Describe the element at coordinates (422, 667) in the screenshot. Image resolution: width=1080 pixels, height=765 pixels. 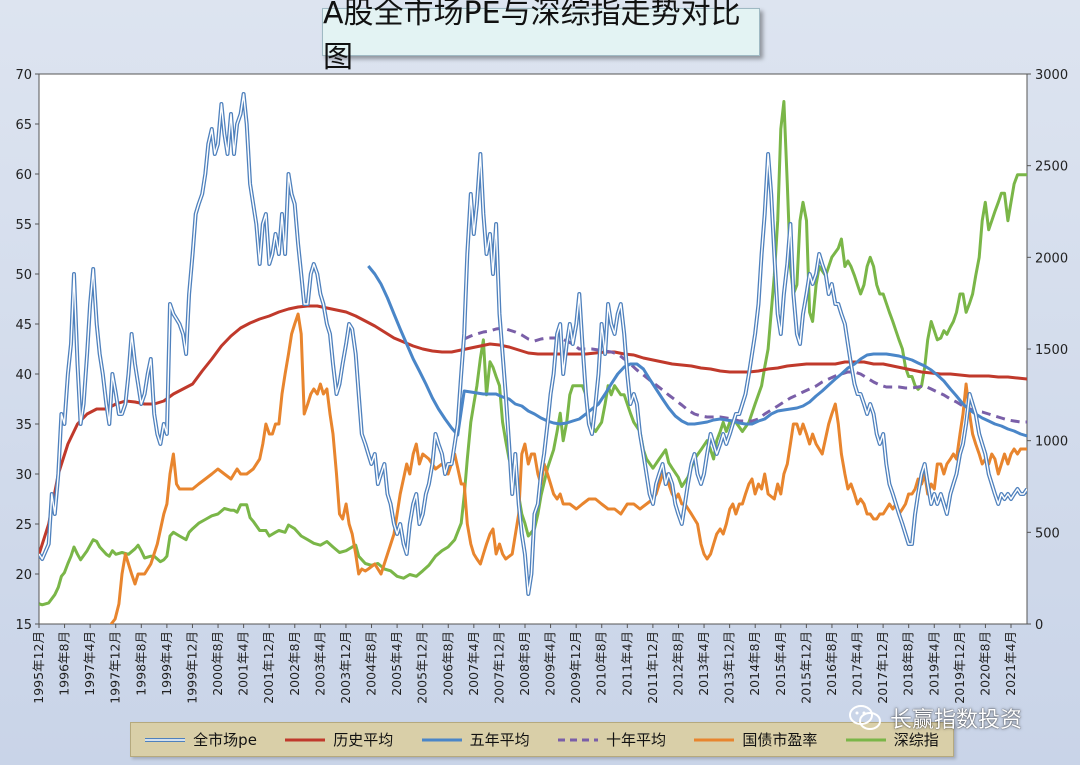
I see `x-tick-label: 2005年12月` at that location.